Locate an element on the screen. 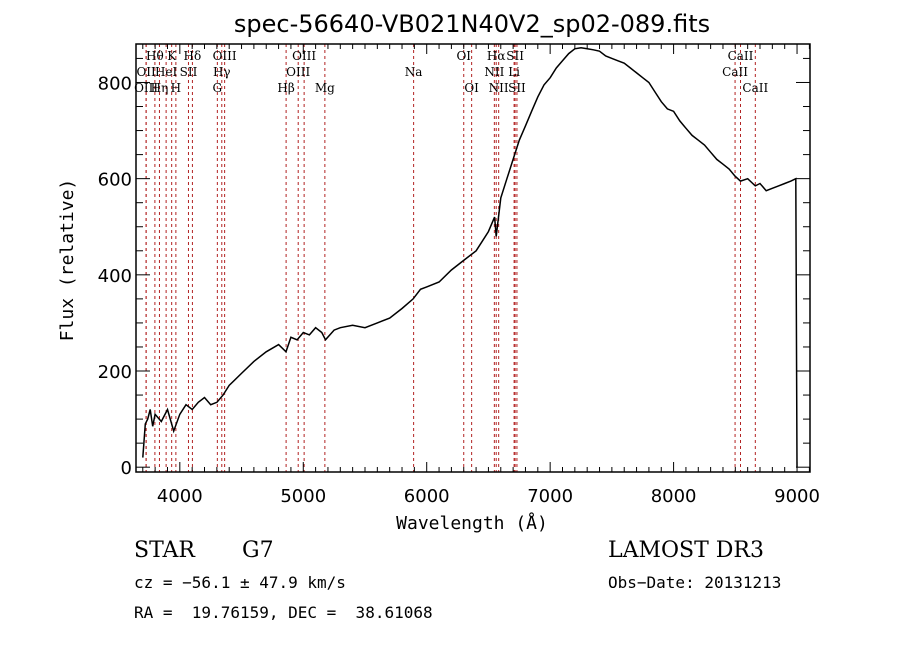 This screenshot has width=900, height=649. coordinates-text: RA = 19.76159, DEC = 38.61068 is located at coordinates (283, 612).